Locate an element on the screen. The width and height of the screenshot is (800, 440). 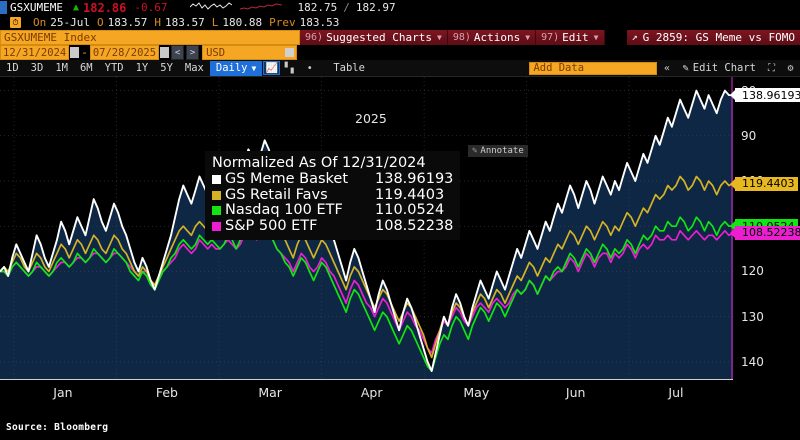
quote-last-price: 182.86 is located at coordinates (105, 7).